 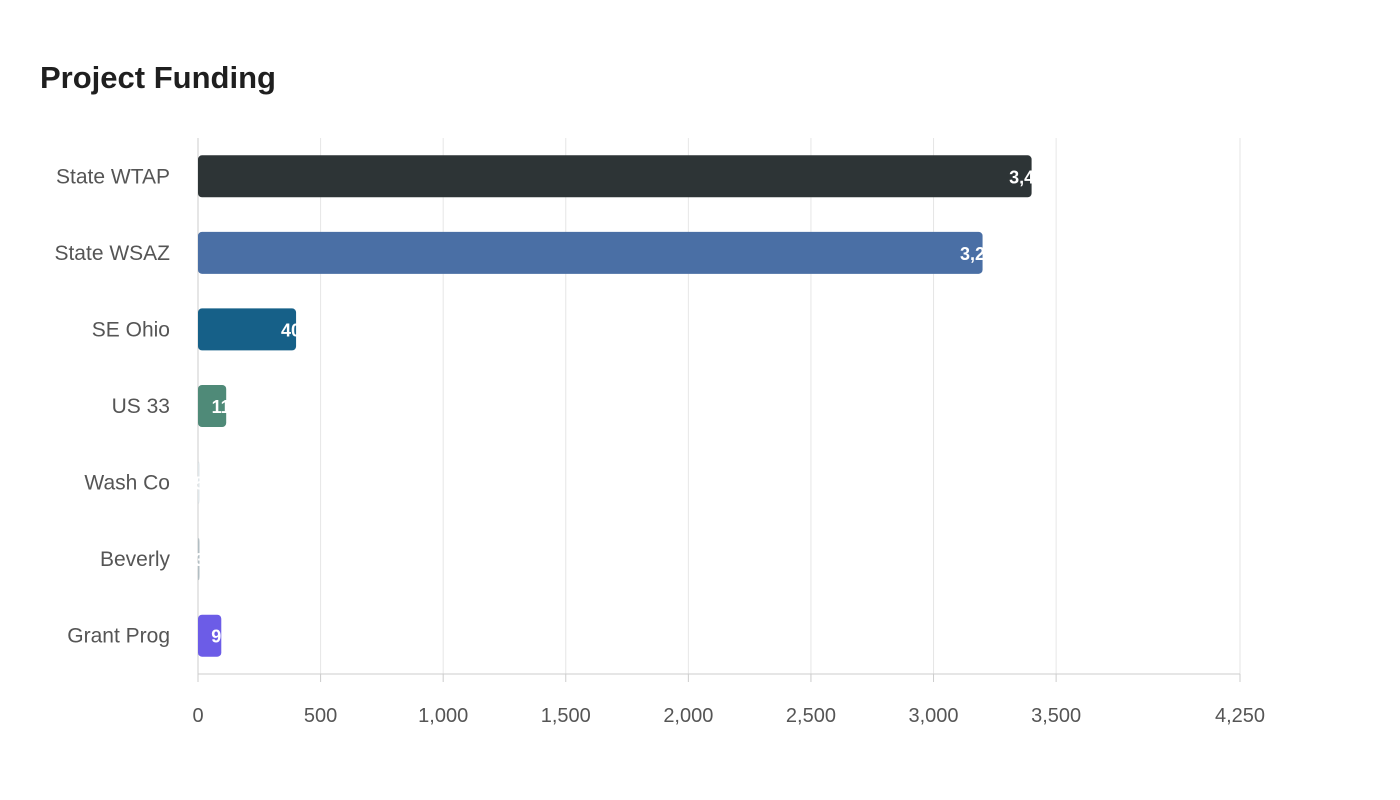 I want to click on x-tick-label: 500, so click(x=320, y=716).